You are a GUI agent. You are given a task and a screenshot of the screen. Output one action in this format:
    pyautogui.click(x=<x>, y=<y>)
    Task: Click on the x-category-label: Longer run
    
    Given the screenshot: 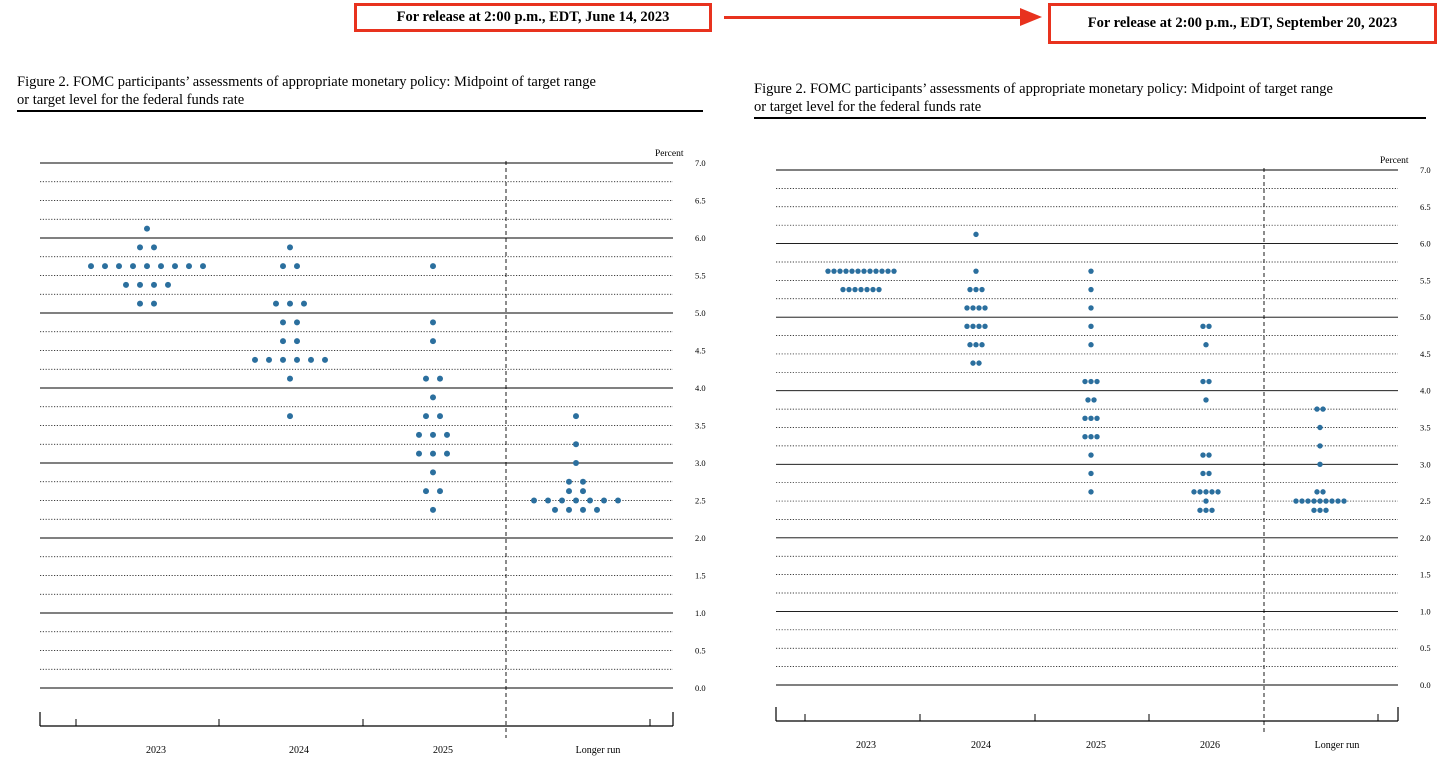 What is the action you would take?
    pyautogui.click(x=598, y=750)
    